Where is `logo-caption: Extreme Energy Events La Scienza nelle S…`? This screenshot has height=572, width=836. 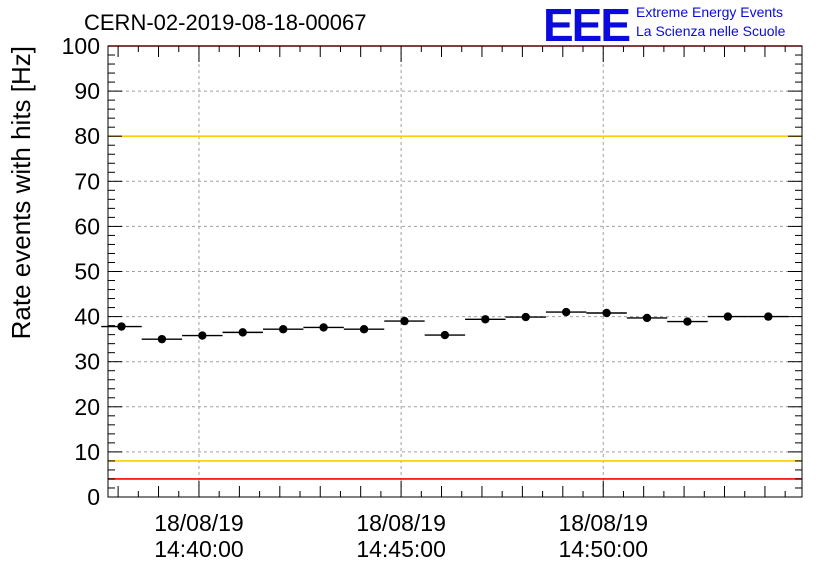 logo-caption: Extreme Energy Events La Scienza nelle S… is located at coordinates (710, 22).